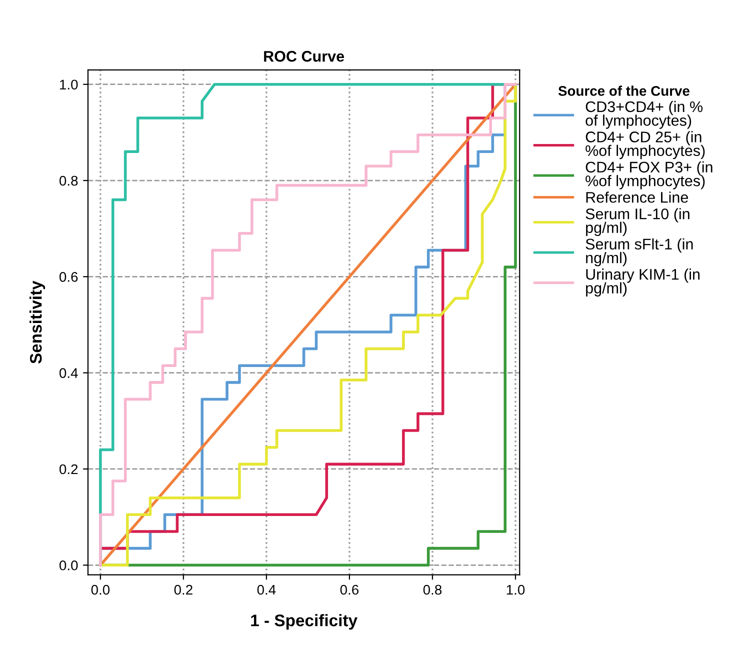 Image resolution: width=752 pixels, height=666 pixels. What do you see at coordinates (69, 181) in the screenshot?
I see `y-tick-label: 0.8` at bounding box center [69, 181].